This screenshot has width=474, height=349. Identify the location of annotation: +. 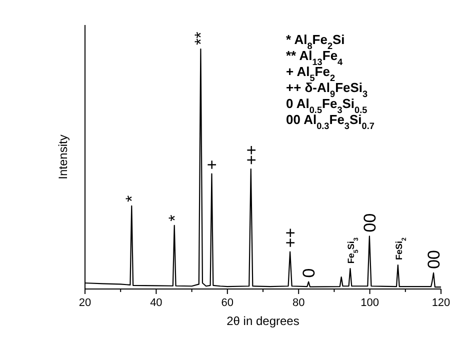
(212, 165).